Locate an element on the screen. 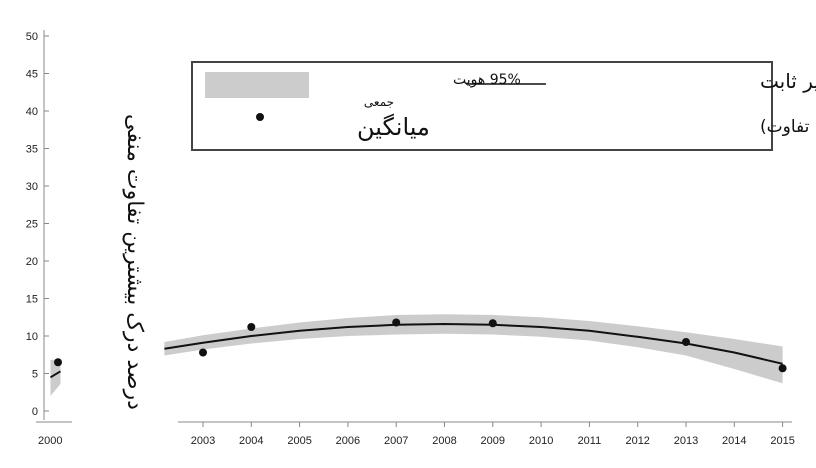 Image resolution: width=816 pixels, height=468 pixels. left-strip-band is located at coordinates (55, 377).